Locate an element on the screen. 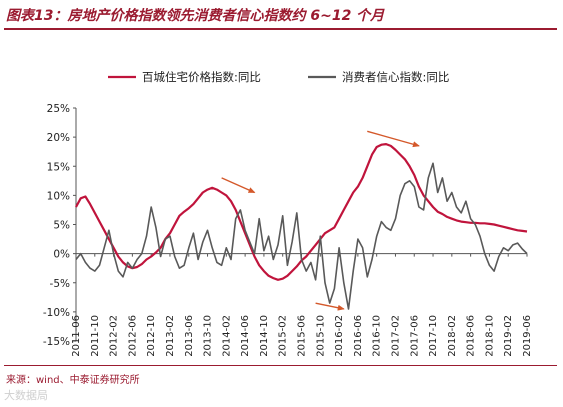  footer-rule is located at coordinates (280, 365).